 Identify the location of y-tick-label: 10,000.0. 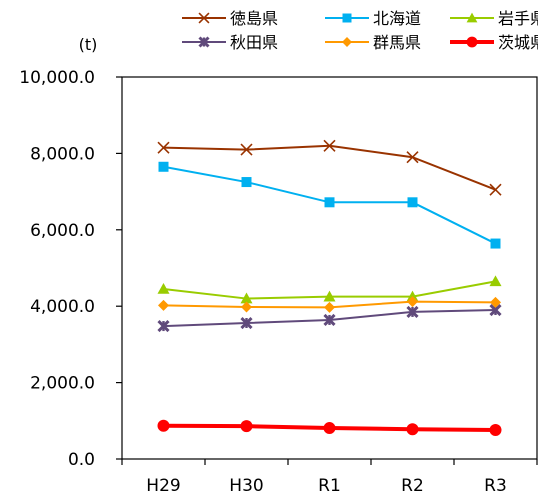
(57, 78).